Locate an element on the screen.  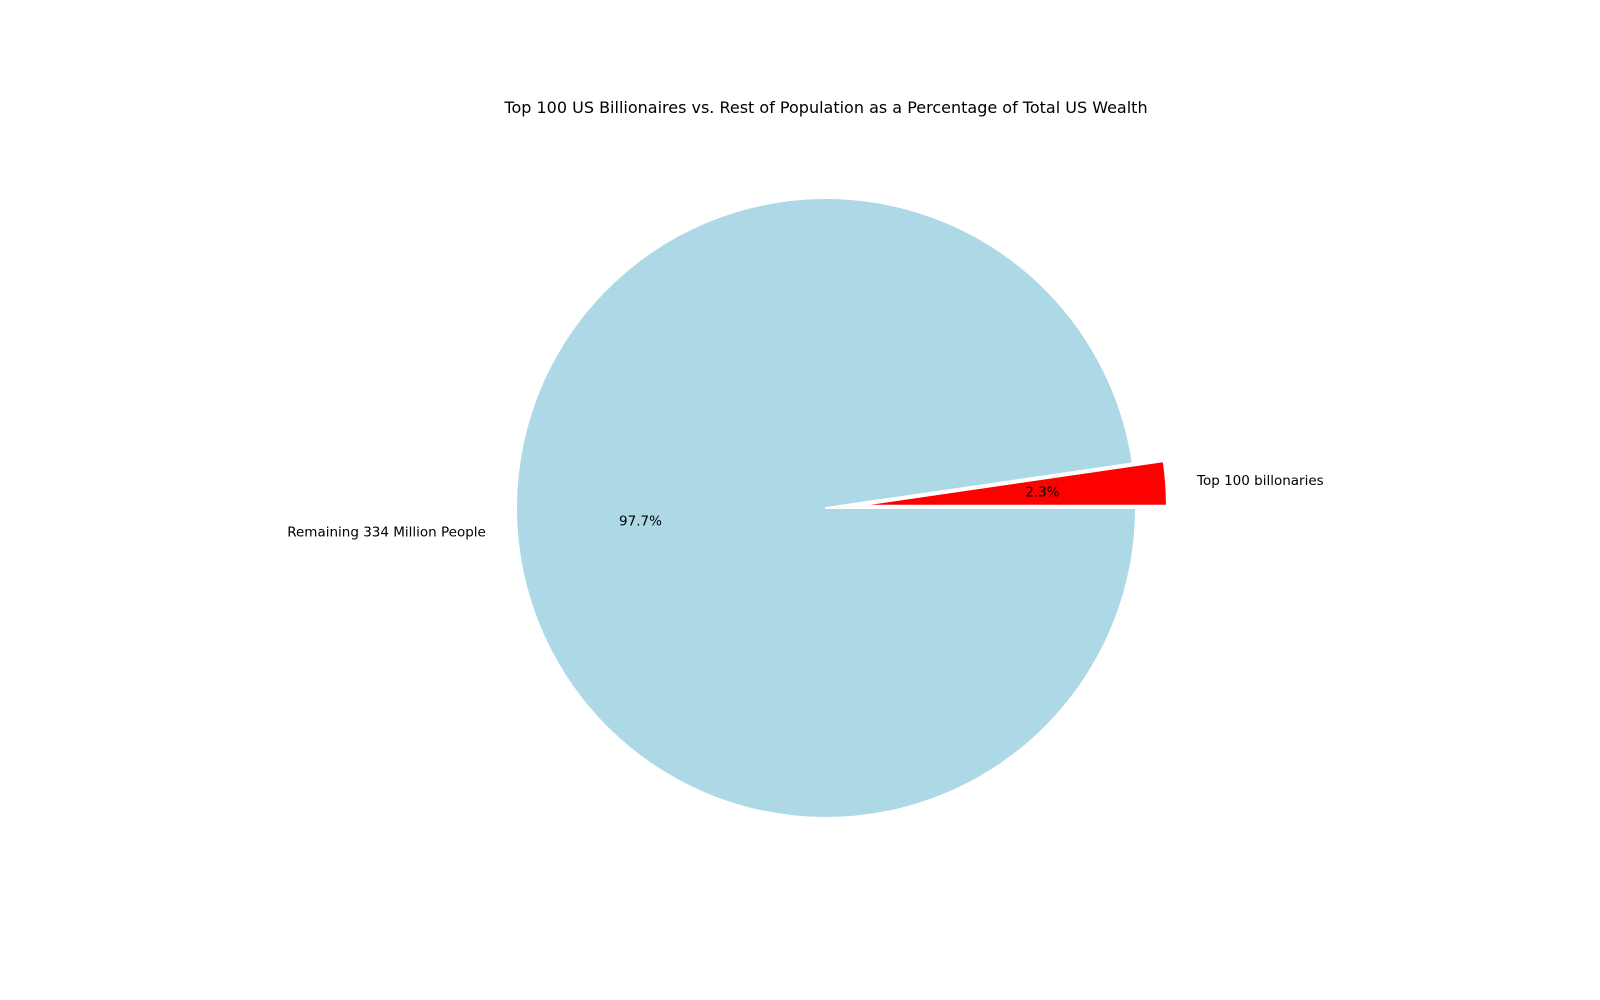
slice-percent-label-0: 2.3% is located at coordinates (1042, 492).